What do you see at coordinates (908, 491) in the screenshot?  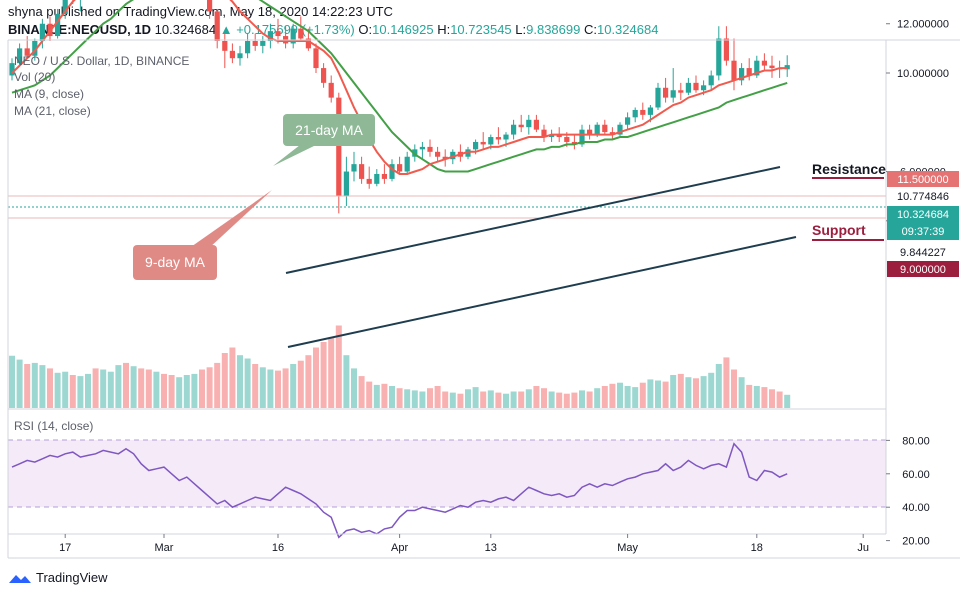 I see `rsi-axis: 80.00 60.00 40.00 20.00` at bounding box center [908, 491].